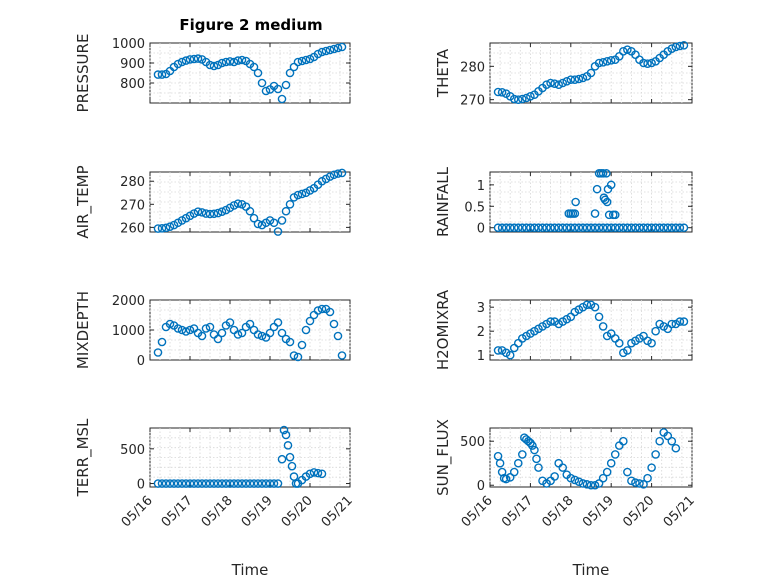 The image size is (778, 583). What do you see at coordinates (132, 228) in the screenshot?
I see `y-tick-label: 260` at bounding box center [132, 228].